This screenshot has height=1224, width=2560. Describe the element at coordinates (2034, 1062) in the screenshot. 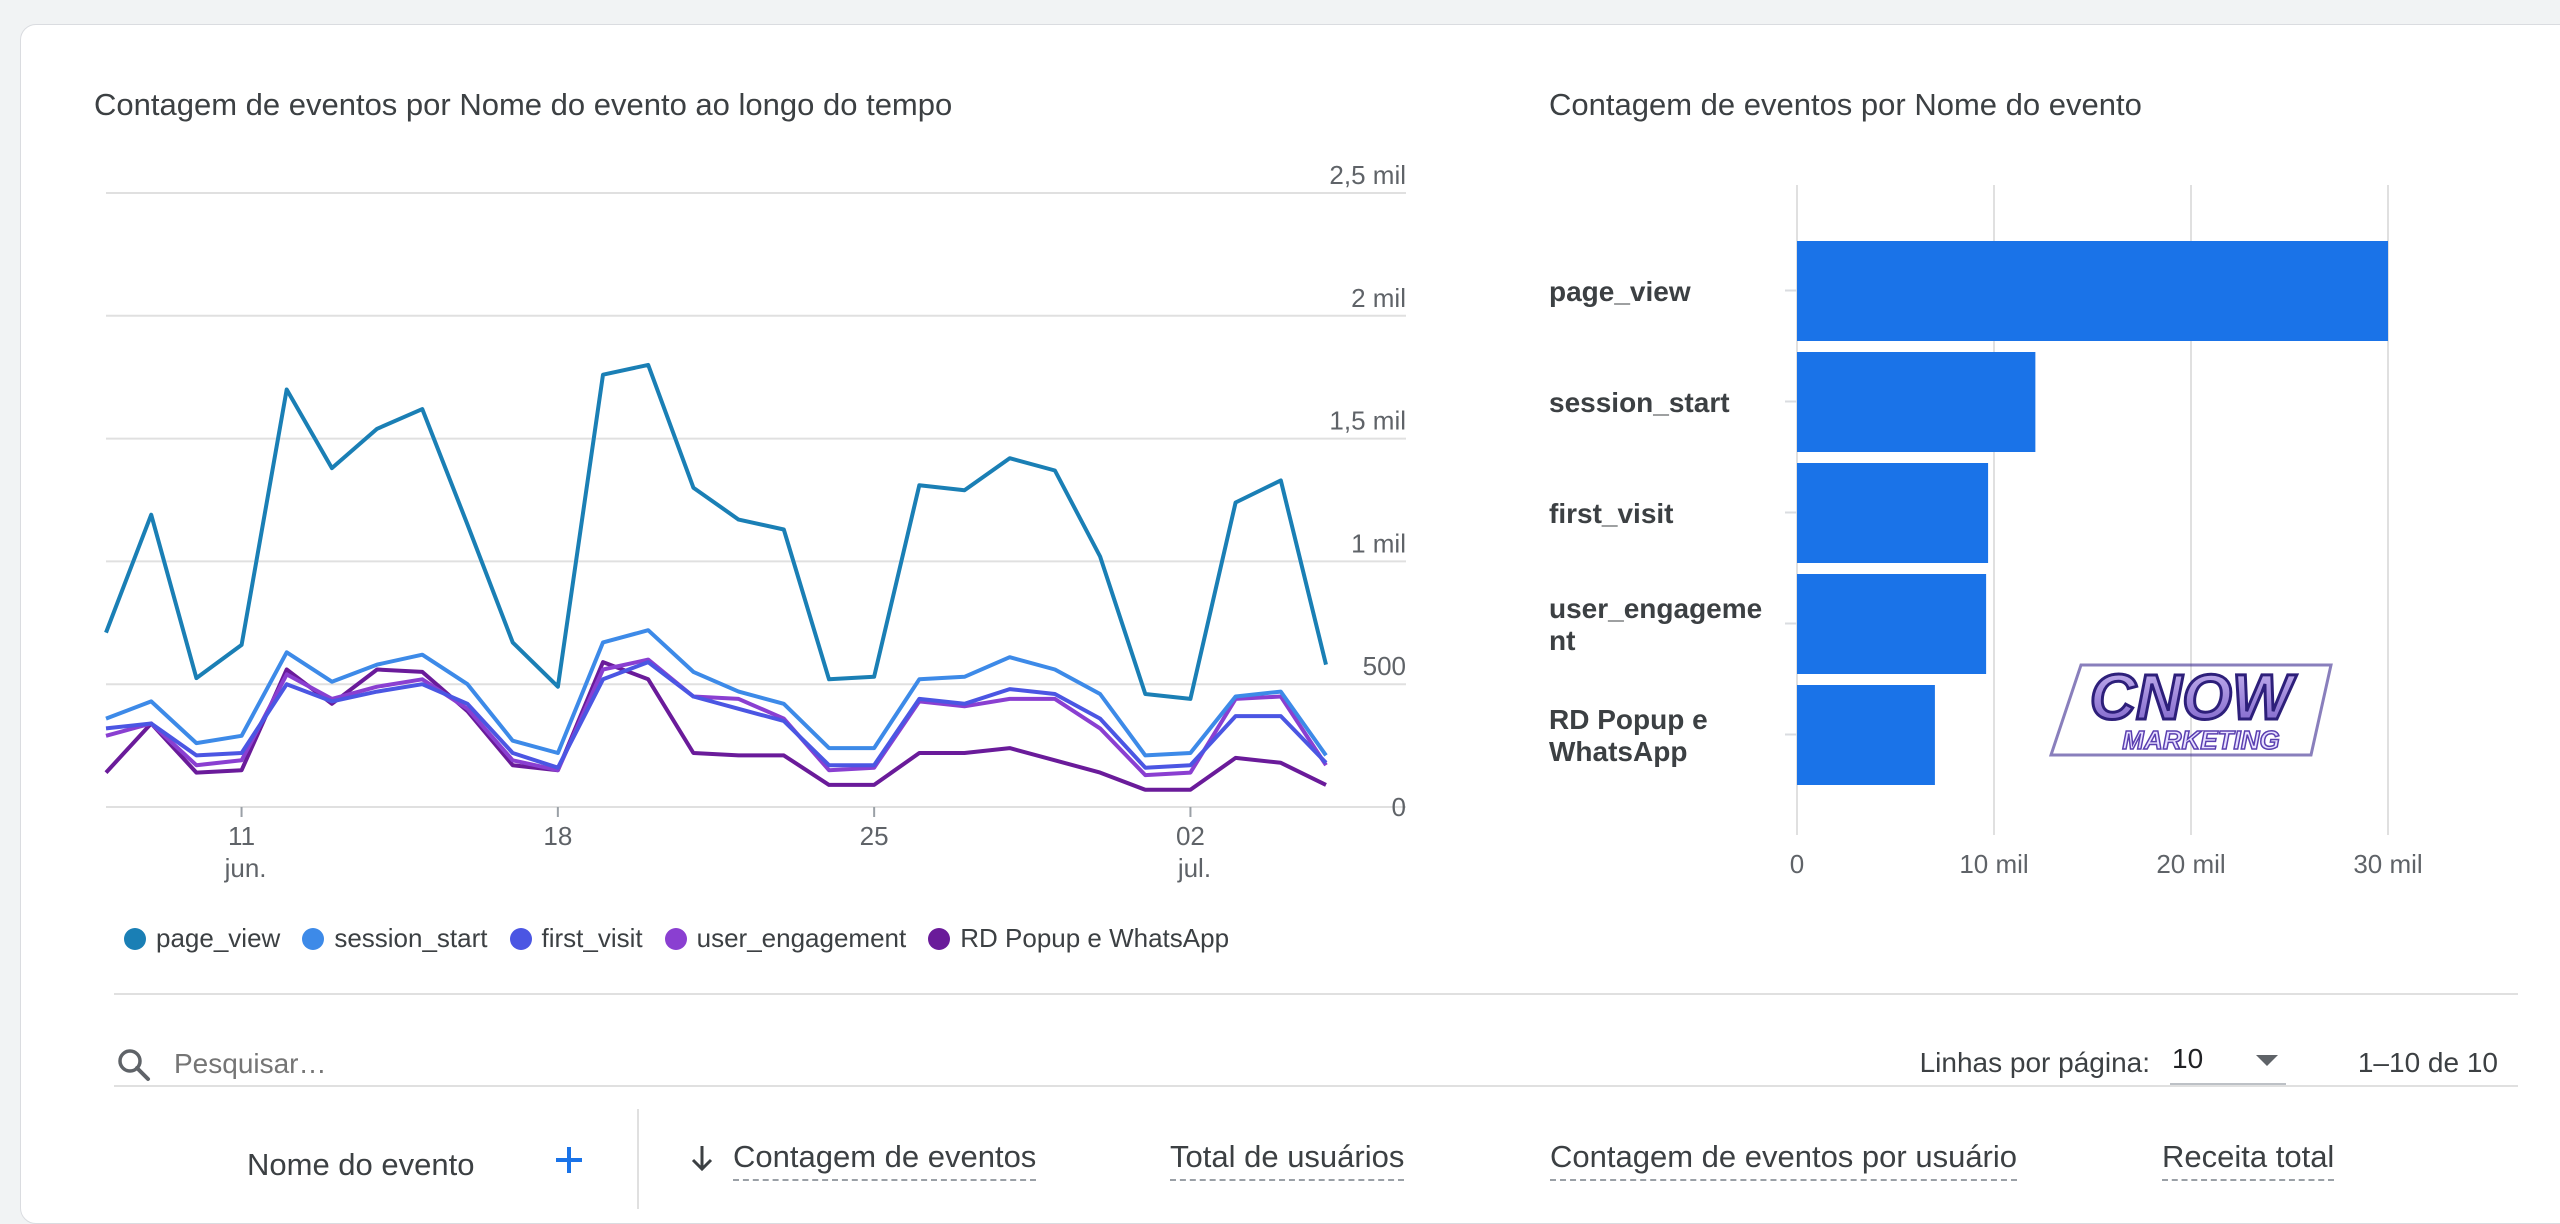

I see `rows-per-page-label: Linhas por página:` at that location.